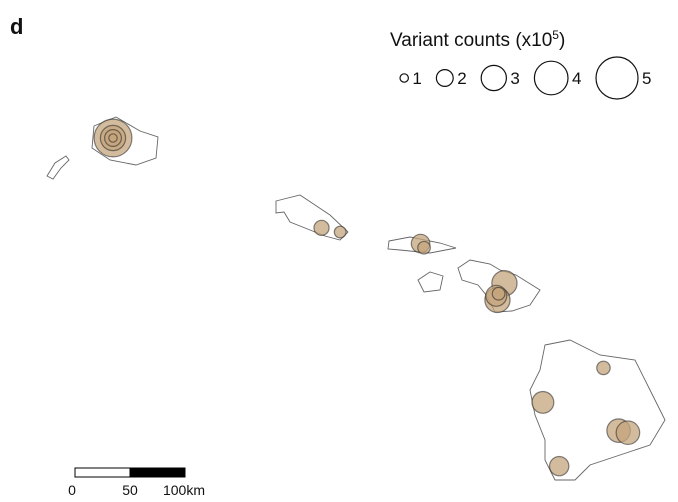  I want to click on legend-title-text: Variant counts (x10, so click(471, 40).